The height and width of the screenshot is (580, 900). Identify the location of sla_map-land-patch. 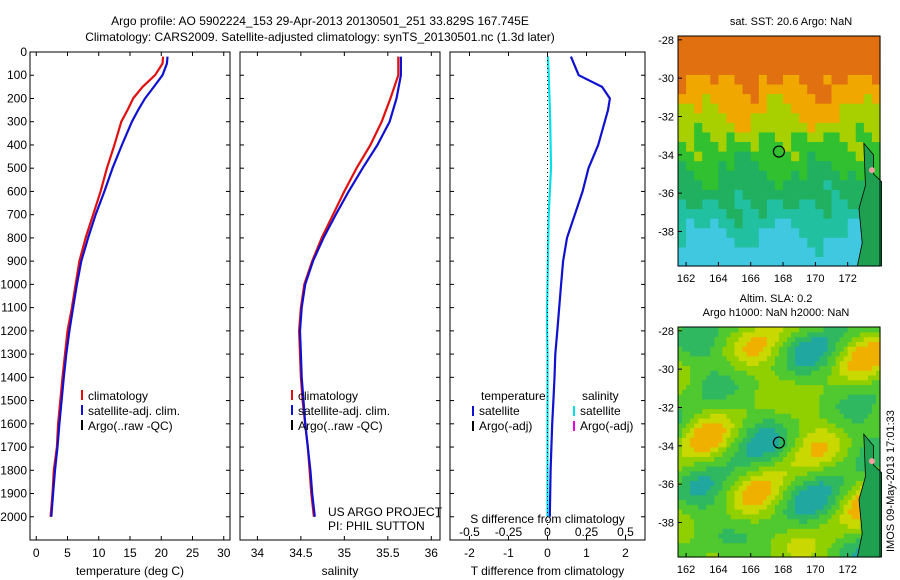
(871, 461).